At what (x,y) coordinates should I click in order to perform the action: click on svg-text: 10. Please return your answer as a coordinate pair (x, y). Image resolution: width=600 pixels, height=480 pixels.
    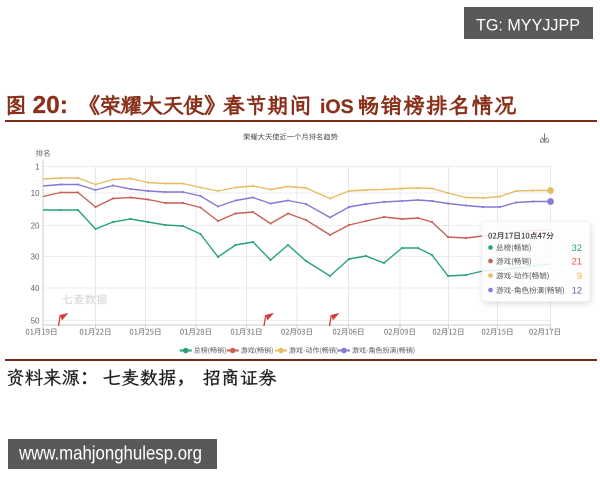
    Looking at the image, I should click on (35, 193).